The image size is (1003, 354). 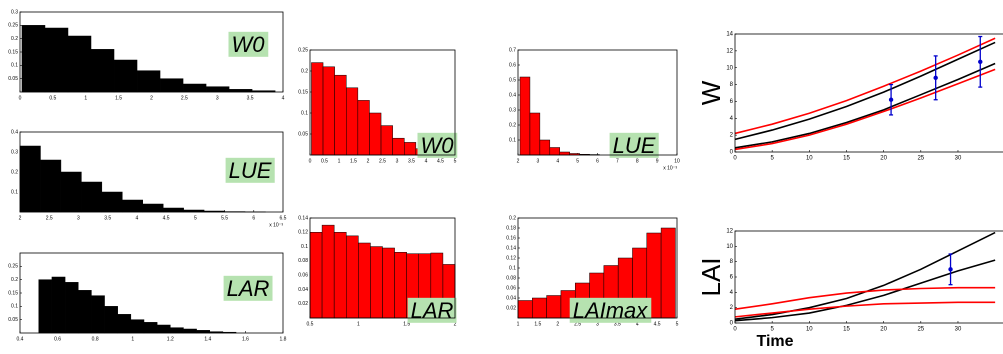 What do you see at coordinates (276, 225) in the screenshot?
I see `x-scale-label: x 10⁻³` at bounding box center [276, 225].